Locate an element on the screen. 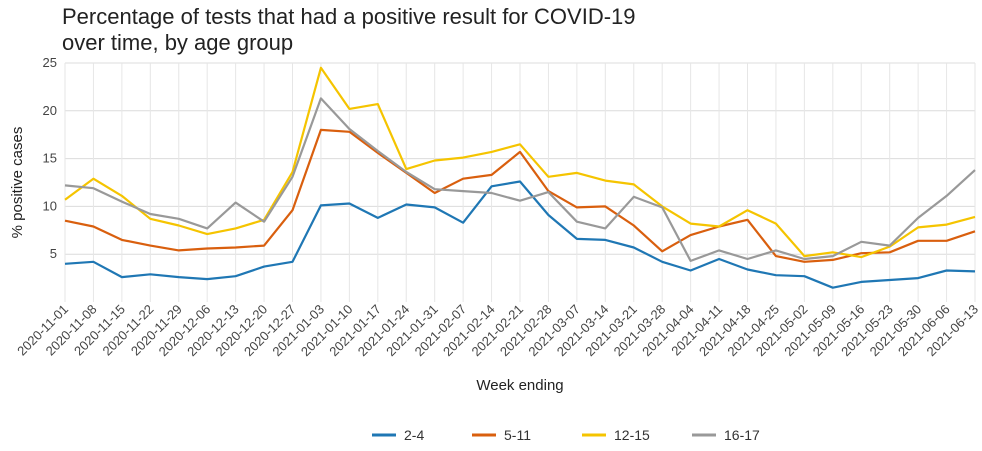 The image size is (982, 451). legend-label: 5-11 is located at coordinates (517, 435).